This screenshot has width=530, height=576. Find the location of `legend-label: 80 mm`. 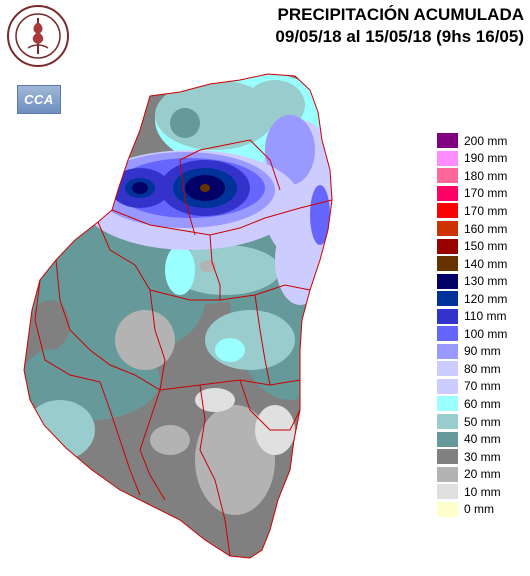

legend-label: 80 mm is located at coordinates (482, 368).